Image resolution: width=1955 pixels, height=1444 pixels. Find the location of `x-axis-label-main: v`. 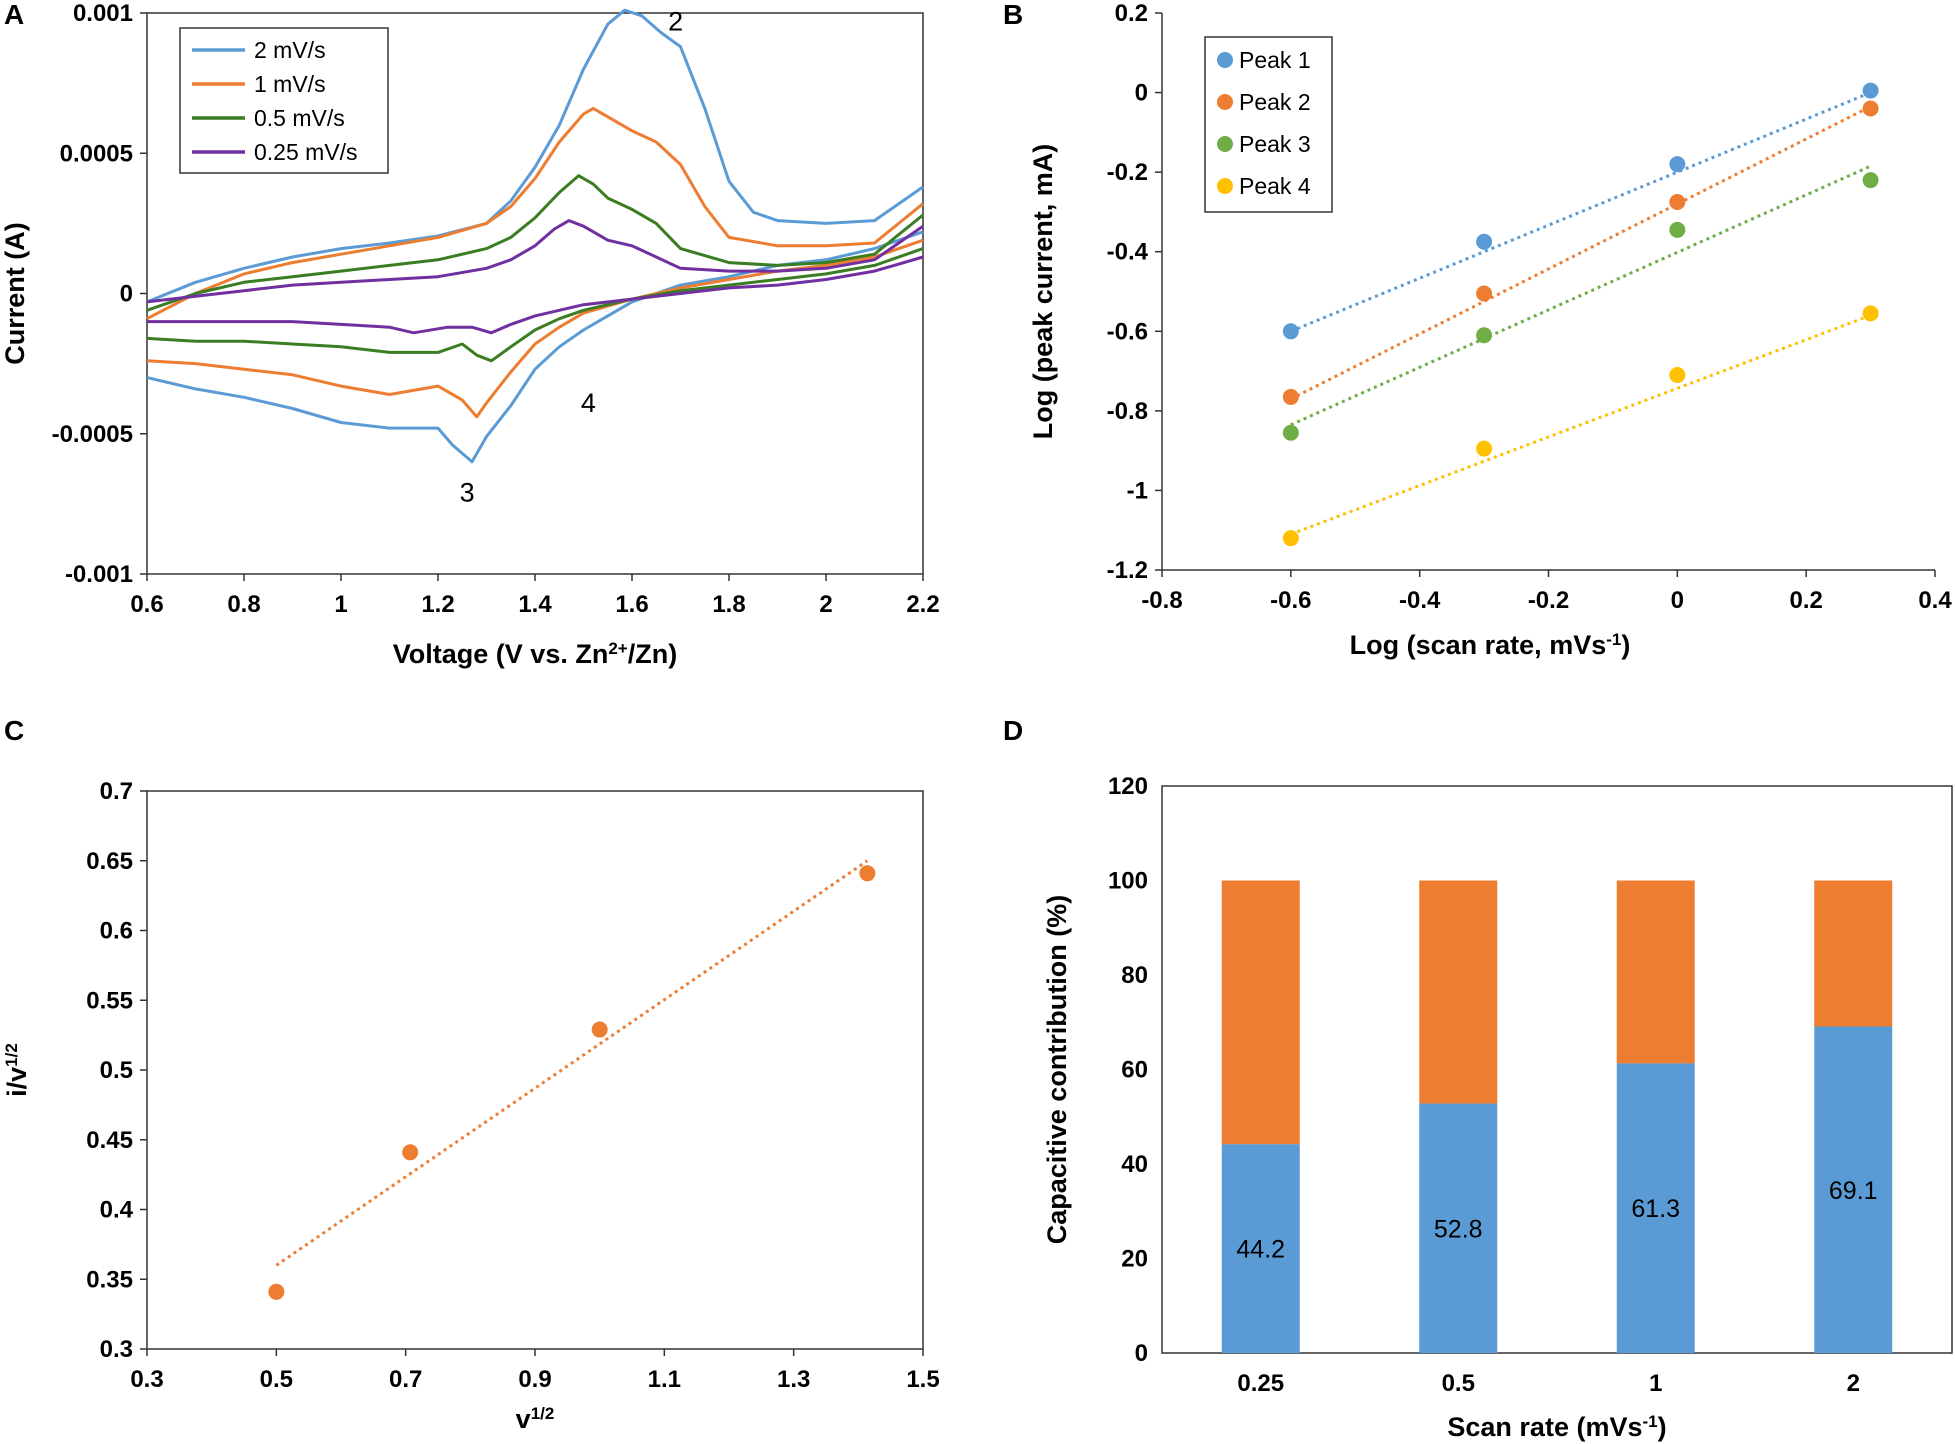

x-axis-label-main: v is located at coordinates (523, 1419).